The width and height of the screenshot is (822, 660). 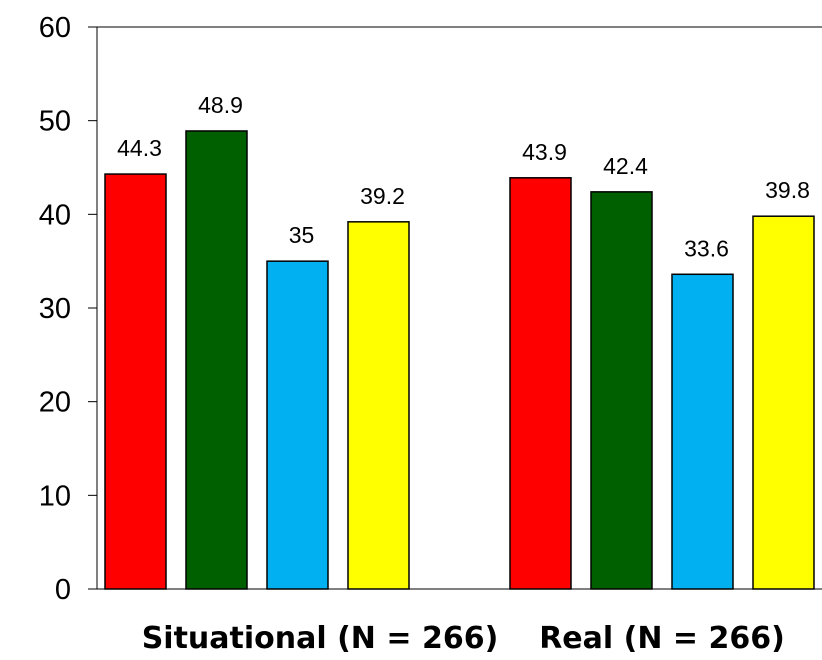 I want to click on y-tick-label: 20, so click(x=55, y=403).